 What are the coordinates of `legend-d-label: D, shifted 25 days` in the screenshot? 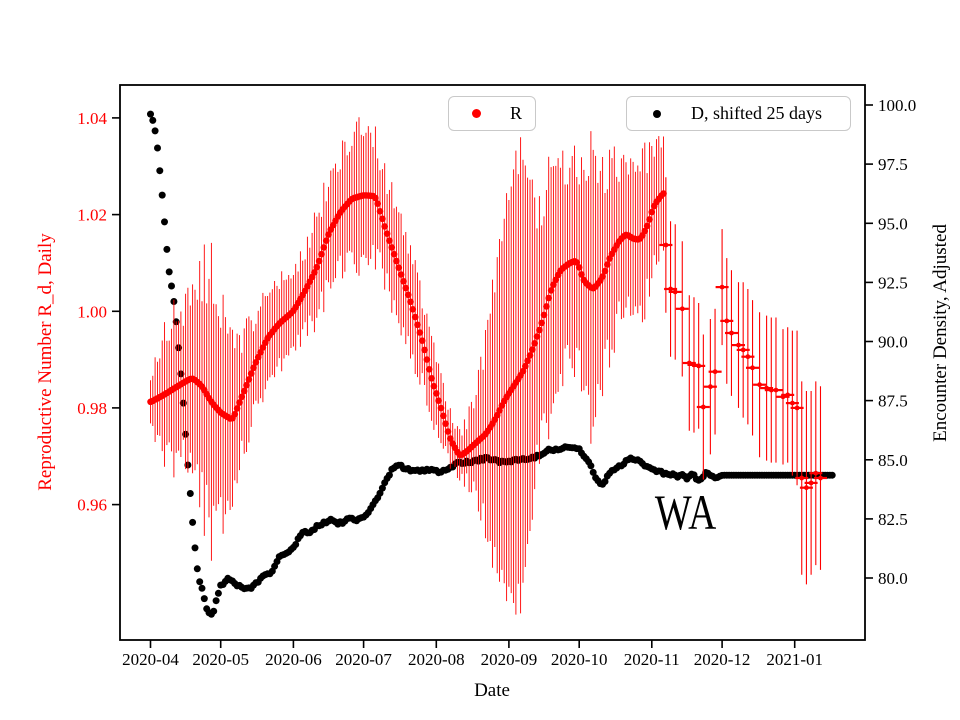 It's located at (756, 113).